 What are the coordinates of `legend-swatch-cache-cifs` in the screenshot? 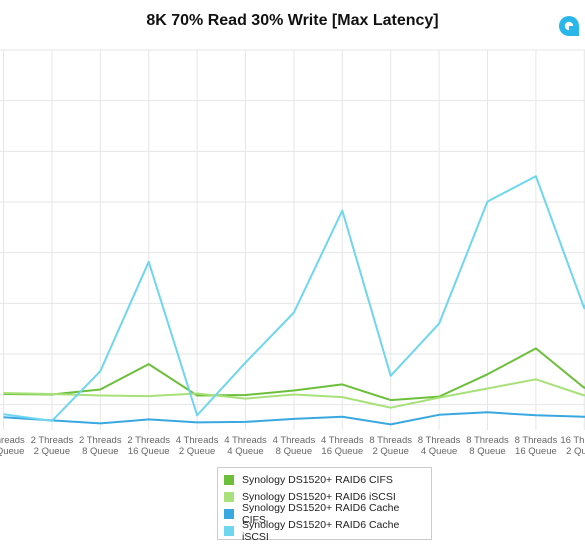 It's located at (229, 513).